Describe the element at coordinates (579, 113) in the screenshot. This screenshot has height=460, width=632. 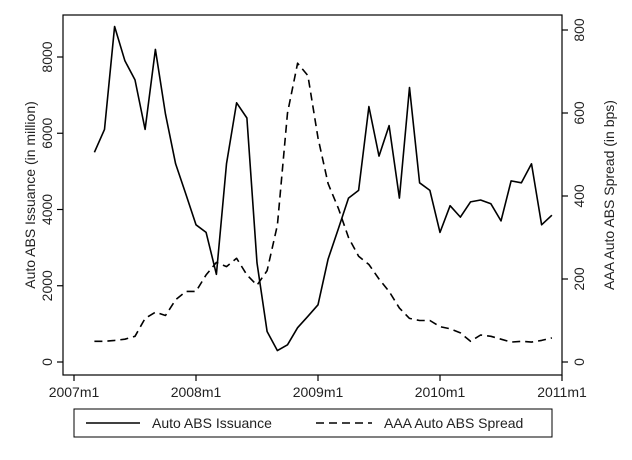
I see `right-y-tick-label-600: 600` at that location.